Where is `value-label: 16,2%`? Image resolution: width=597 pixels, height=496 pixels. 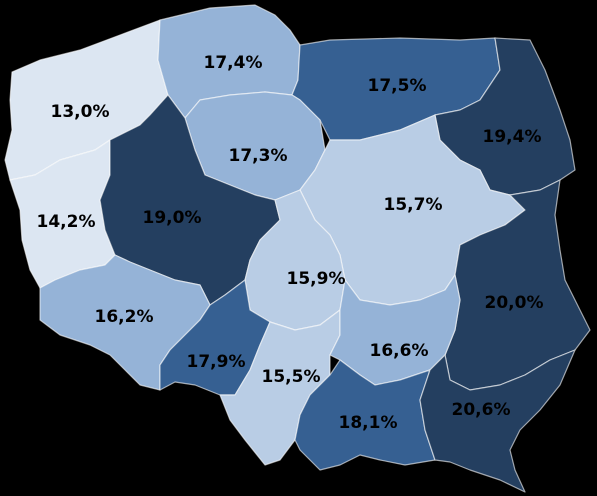
value-label: 16,2% is located at coordinates (124, 317).